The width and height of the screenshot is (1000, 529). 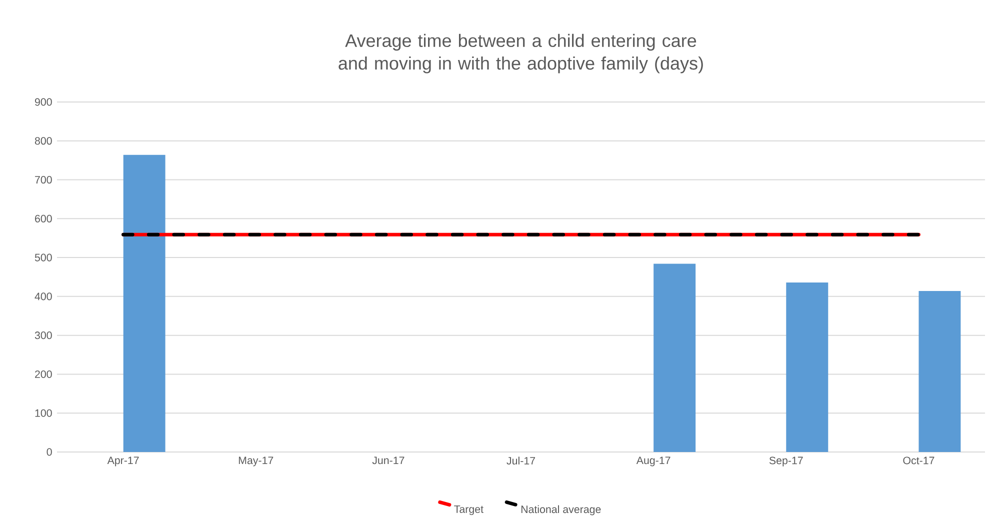 What do you see at coordinates (256, 461) in the screenshot?
I see `x-tick-label: May-17` at bounding box center [256, 461].